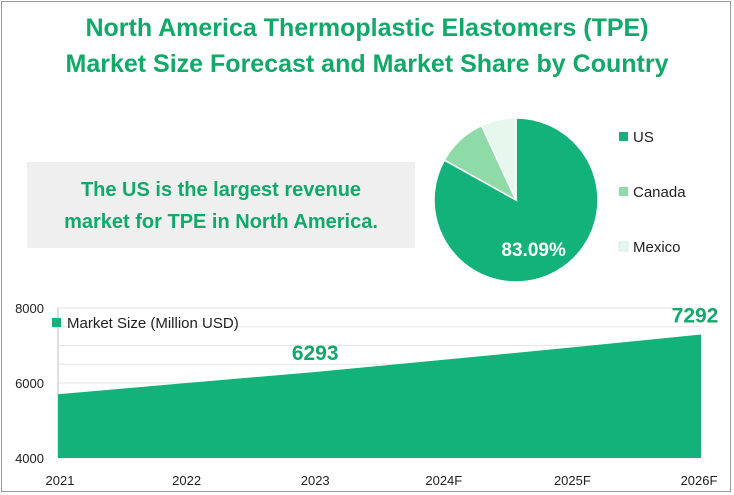 Image resolution: width=734 pixels, height=495 pixels. What do you see at coordinates (643, 137) in the screenshot?
I see `legend-label-us: US` at bounding box center [643, 137].